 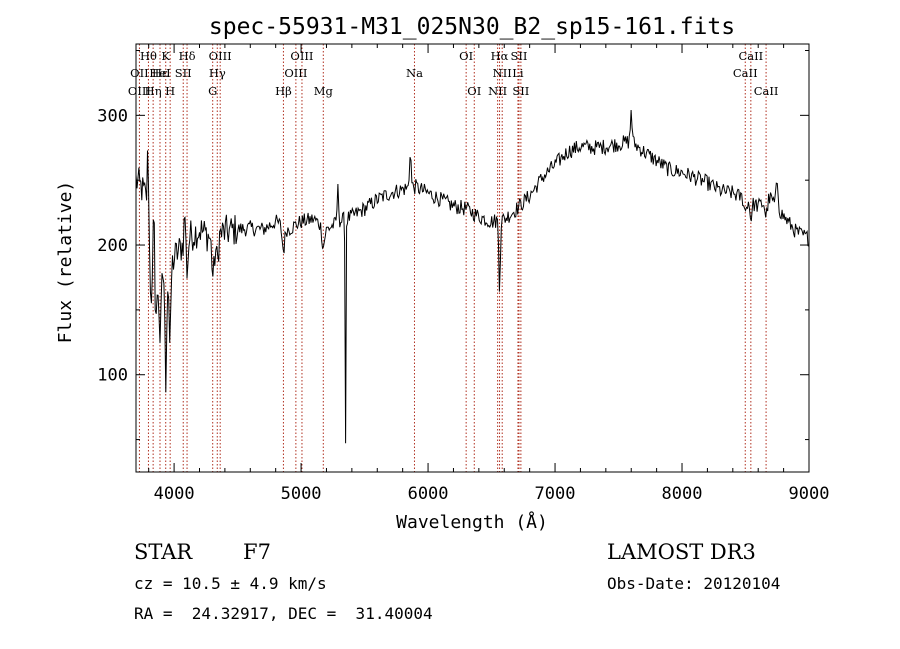 I want to click on spectral-line-label: Na, so click(x=414, y=73).